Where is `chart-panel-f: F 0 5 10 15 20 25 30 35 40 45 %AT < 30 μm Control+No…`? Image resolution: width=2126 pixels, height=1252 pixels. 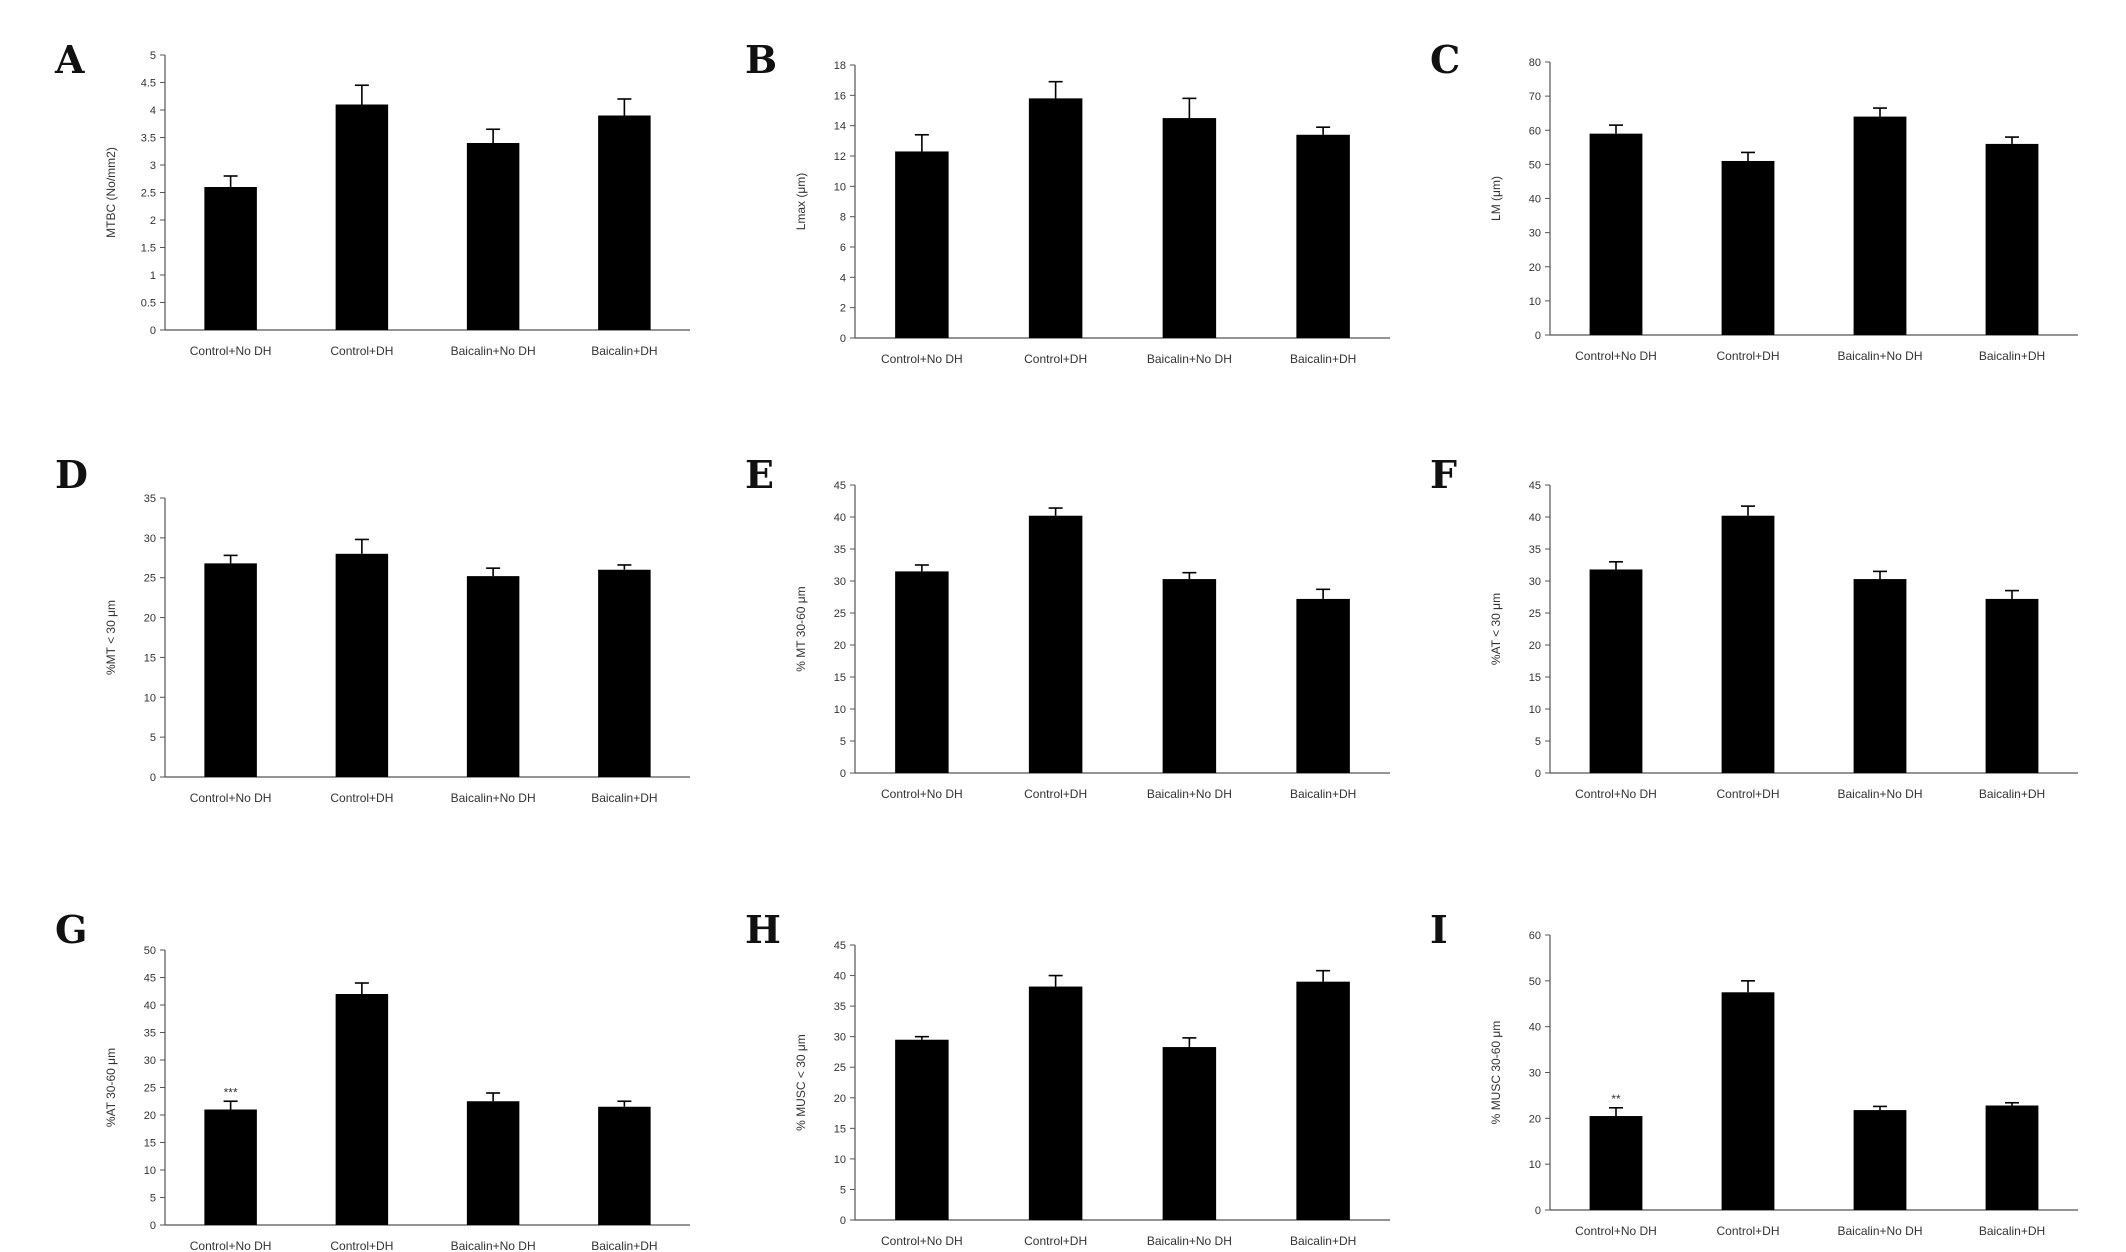 chart-panel-f: F 0 5 10 15 20 25 30 35 40 45 %AT < 30 μm Control+No… is located at coordinates (1754, 626).